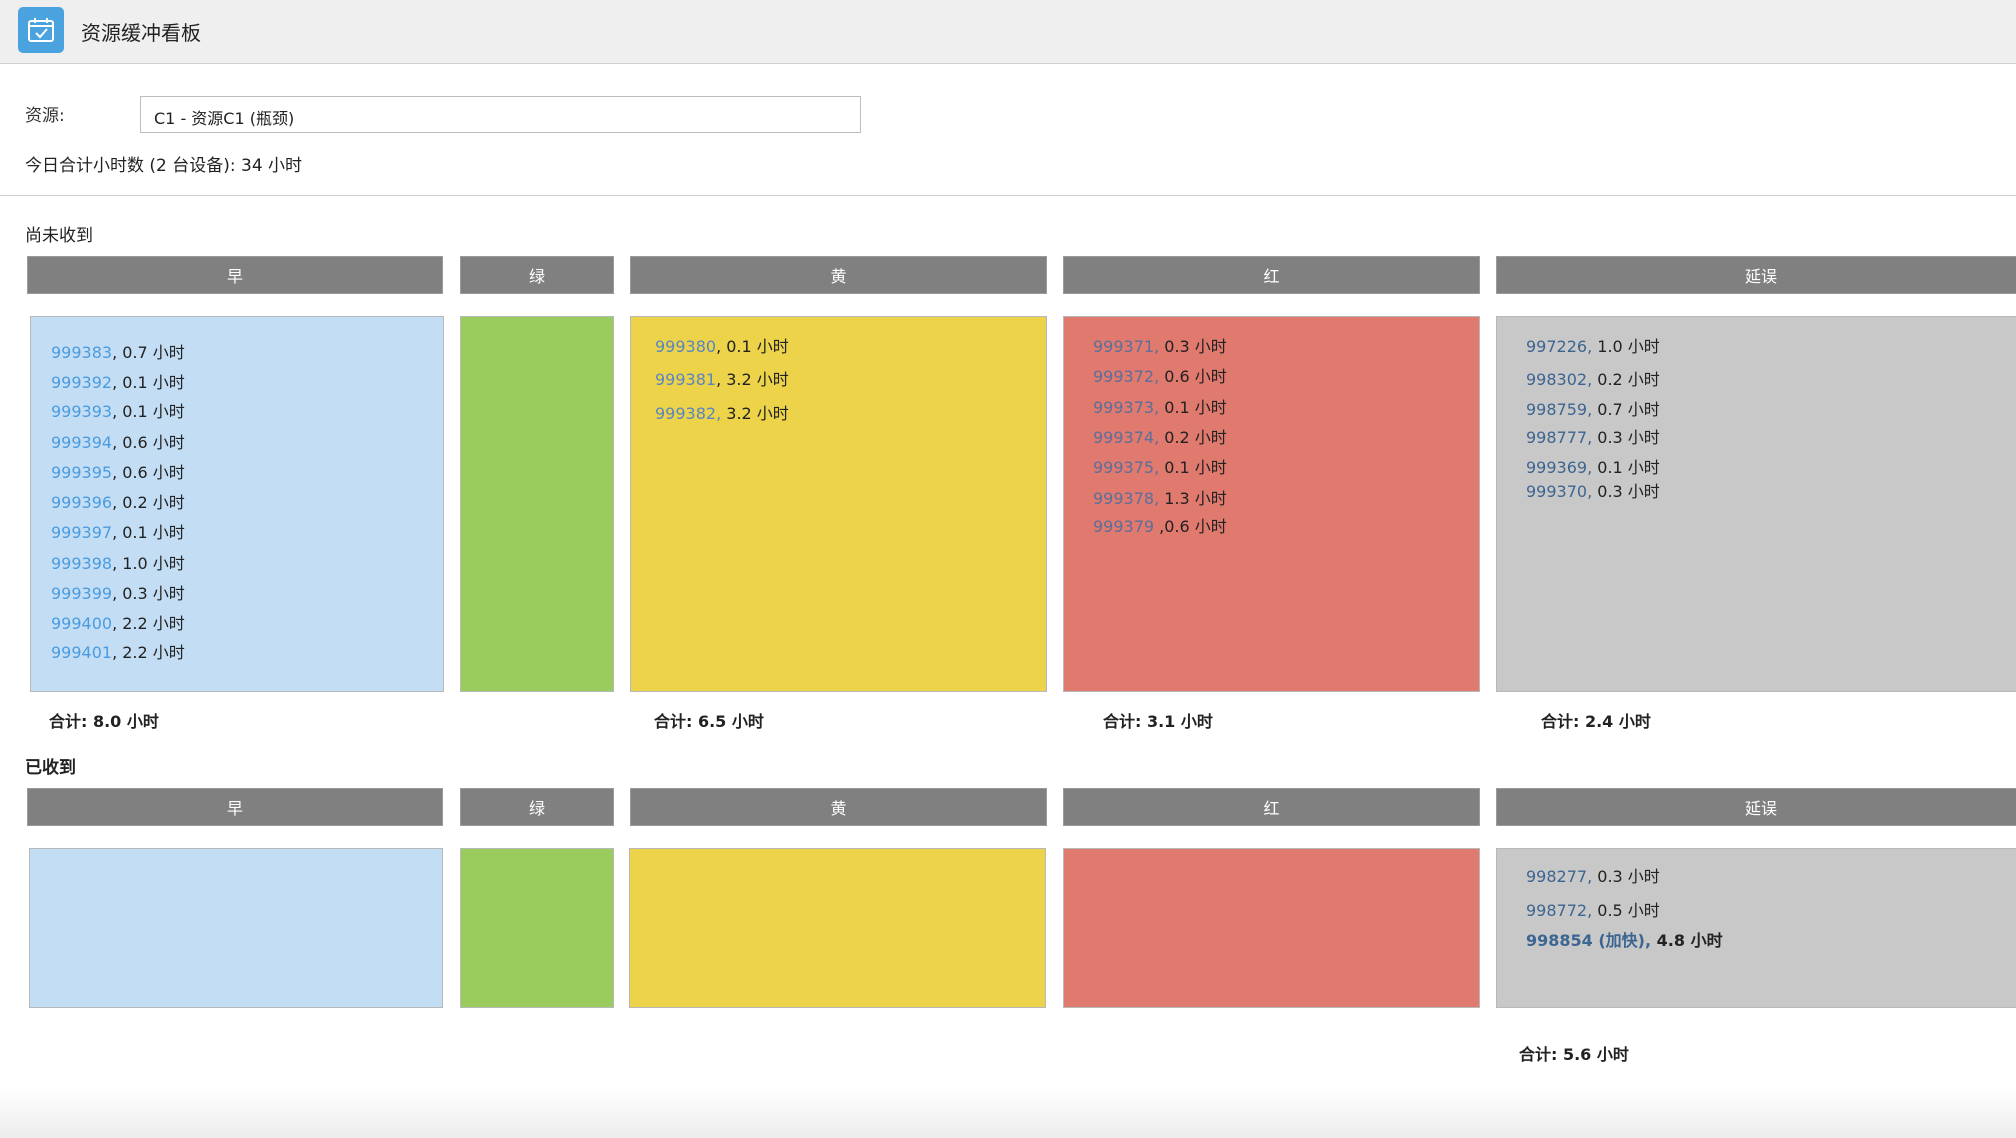 The image size is (2016, 1138). Describe the element at coordinates (1559, 876) in the screenshot. I see `order-link: 998277,` at that location.